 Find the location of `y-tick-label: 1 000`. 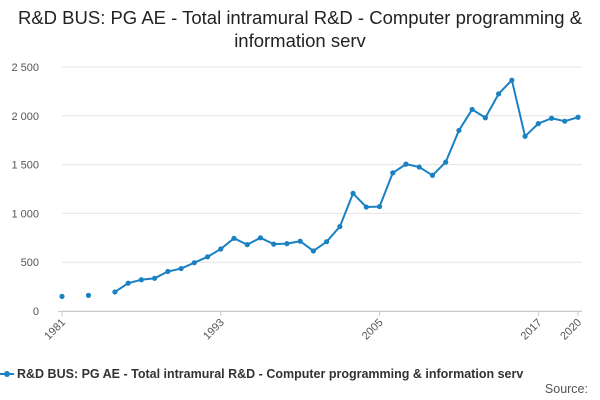

y-tick-label: 1 000 is located at coordinates (25, 214).